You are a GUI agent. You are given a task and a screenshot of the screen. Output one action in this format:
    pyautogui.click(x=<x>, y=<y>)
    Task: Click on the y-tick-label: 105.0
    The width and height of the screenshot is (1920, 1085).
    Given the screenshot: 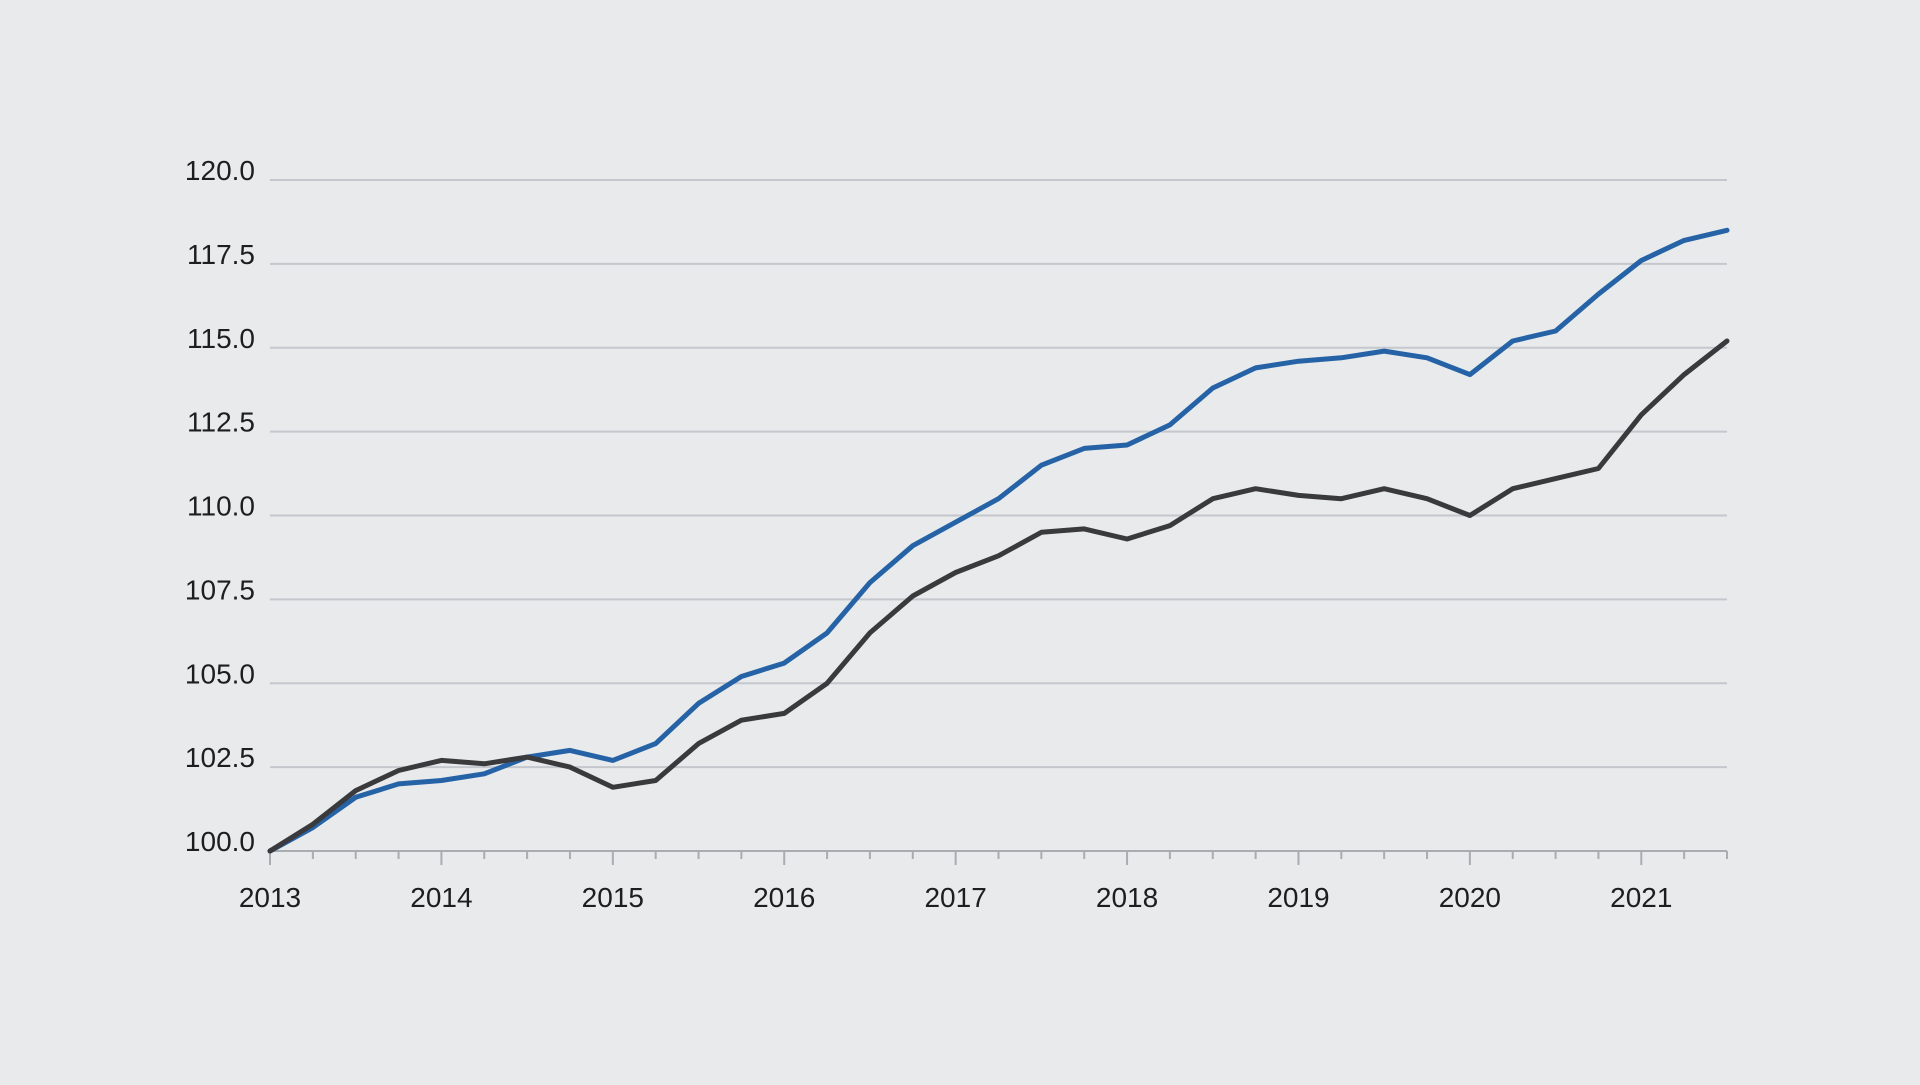 What is the action you would take?
    pyautogui.click(x=220, y=673)
    